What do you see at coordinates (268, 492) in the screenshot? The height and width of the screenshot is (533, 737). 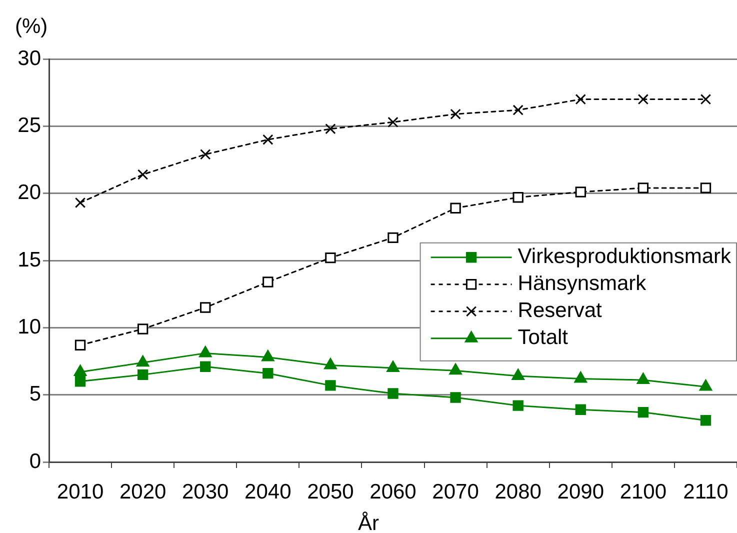 I see `x-tick-label: 2040` at bounding box center [268, 492].